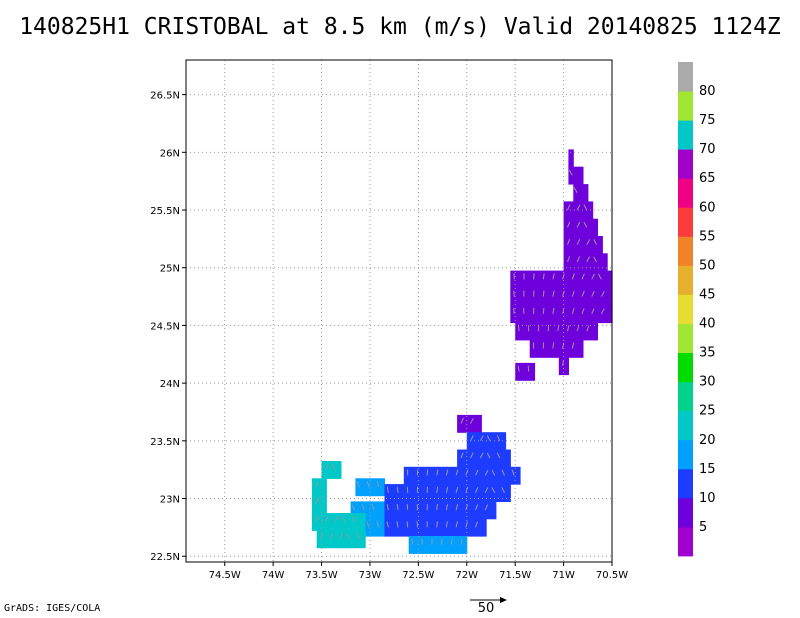  I want to click on colorbar-label: 50, so click(707, 265).